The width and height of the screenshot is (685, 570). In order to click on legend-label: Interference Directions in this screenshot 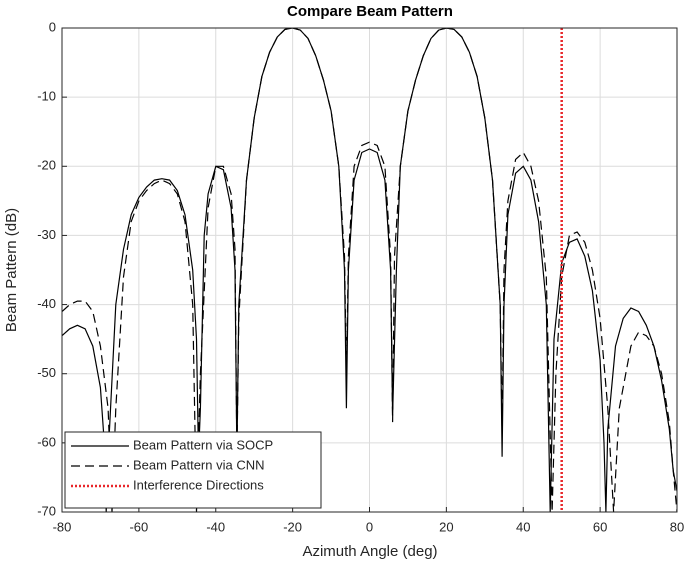, I will do `click(198, 484)`.